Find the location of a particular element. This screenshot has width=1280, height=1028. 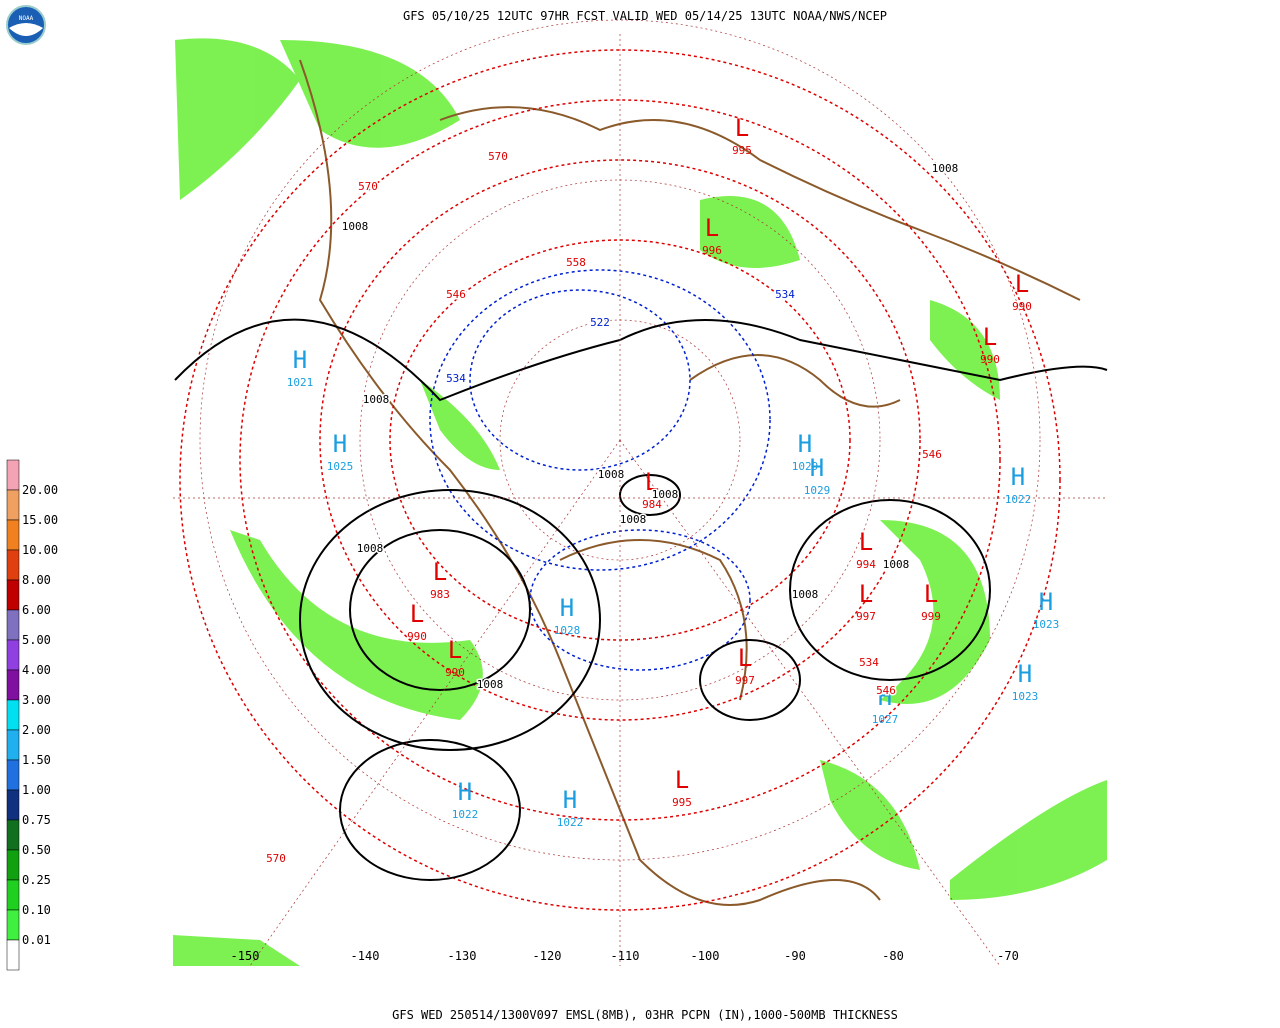

longitude-label: -120 is located at coordinates (547, 956).